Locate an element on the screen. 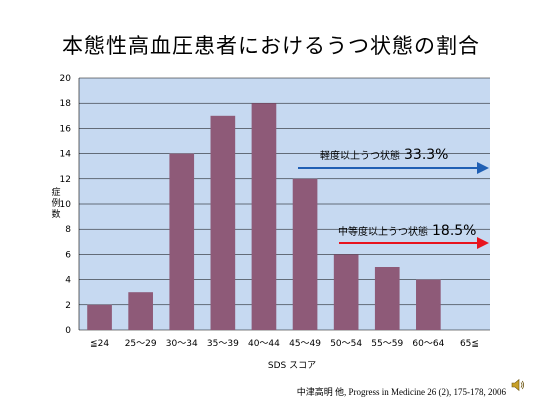  annotation-mild-value: 33.3% is located at coordinates (426, 155).